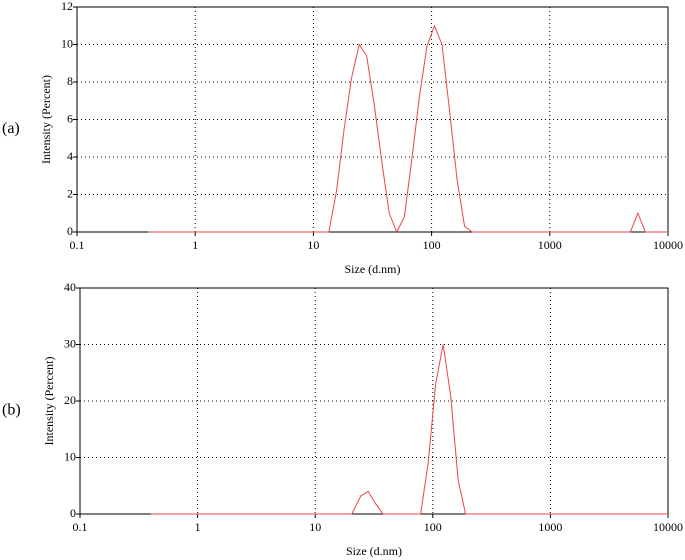  Describe the element at coordinates (67, 6) in the screenshot. I see `y-tick-label: 12` at that location.